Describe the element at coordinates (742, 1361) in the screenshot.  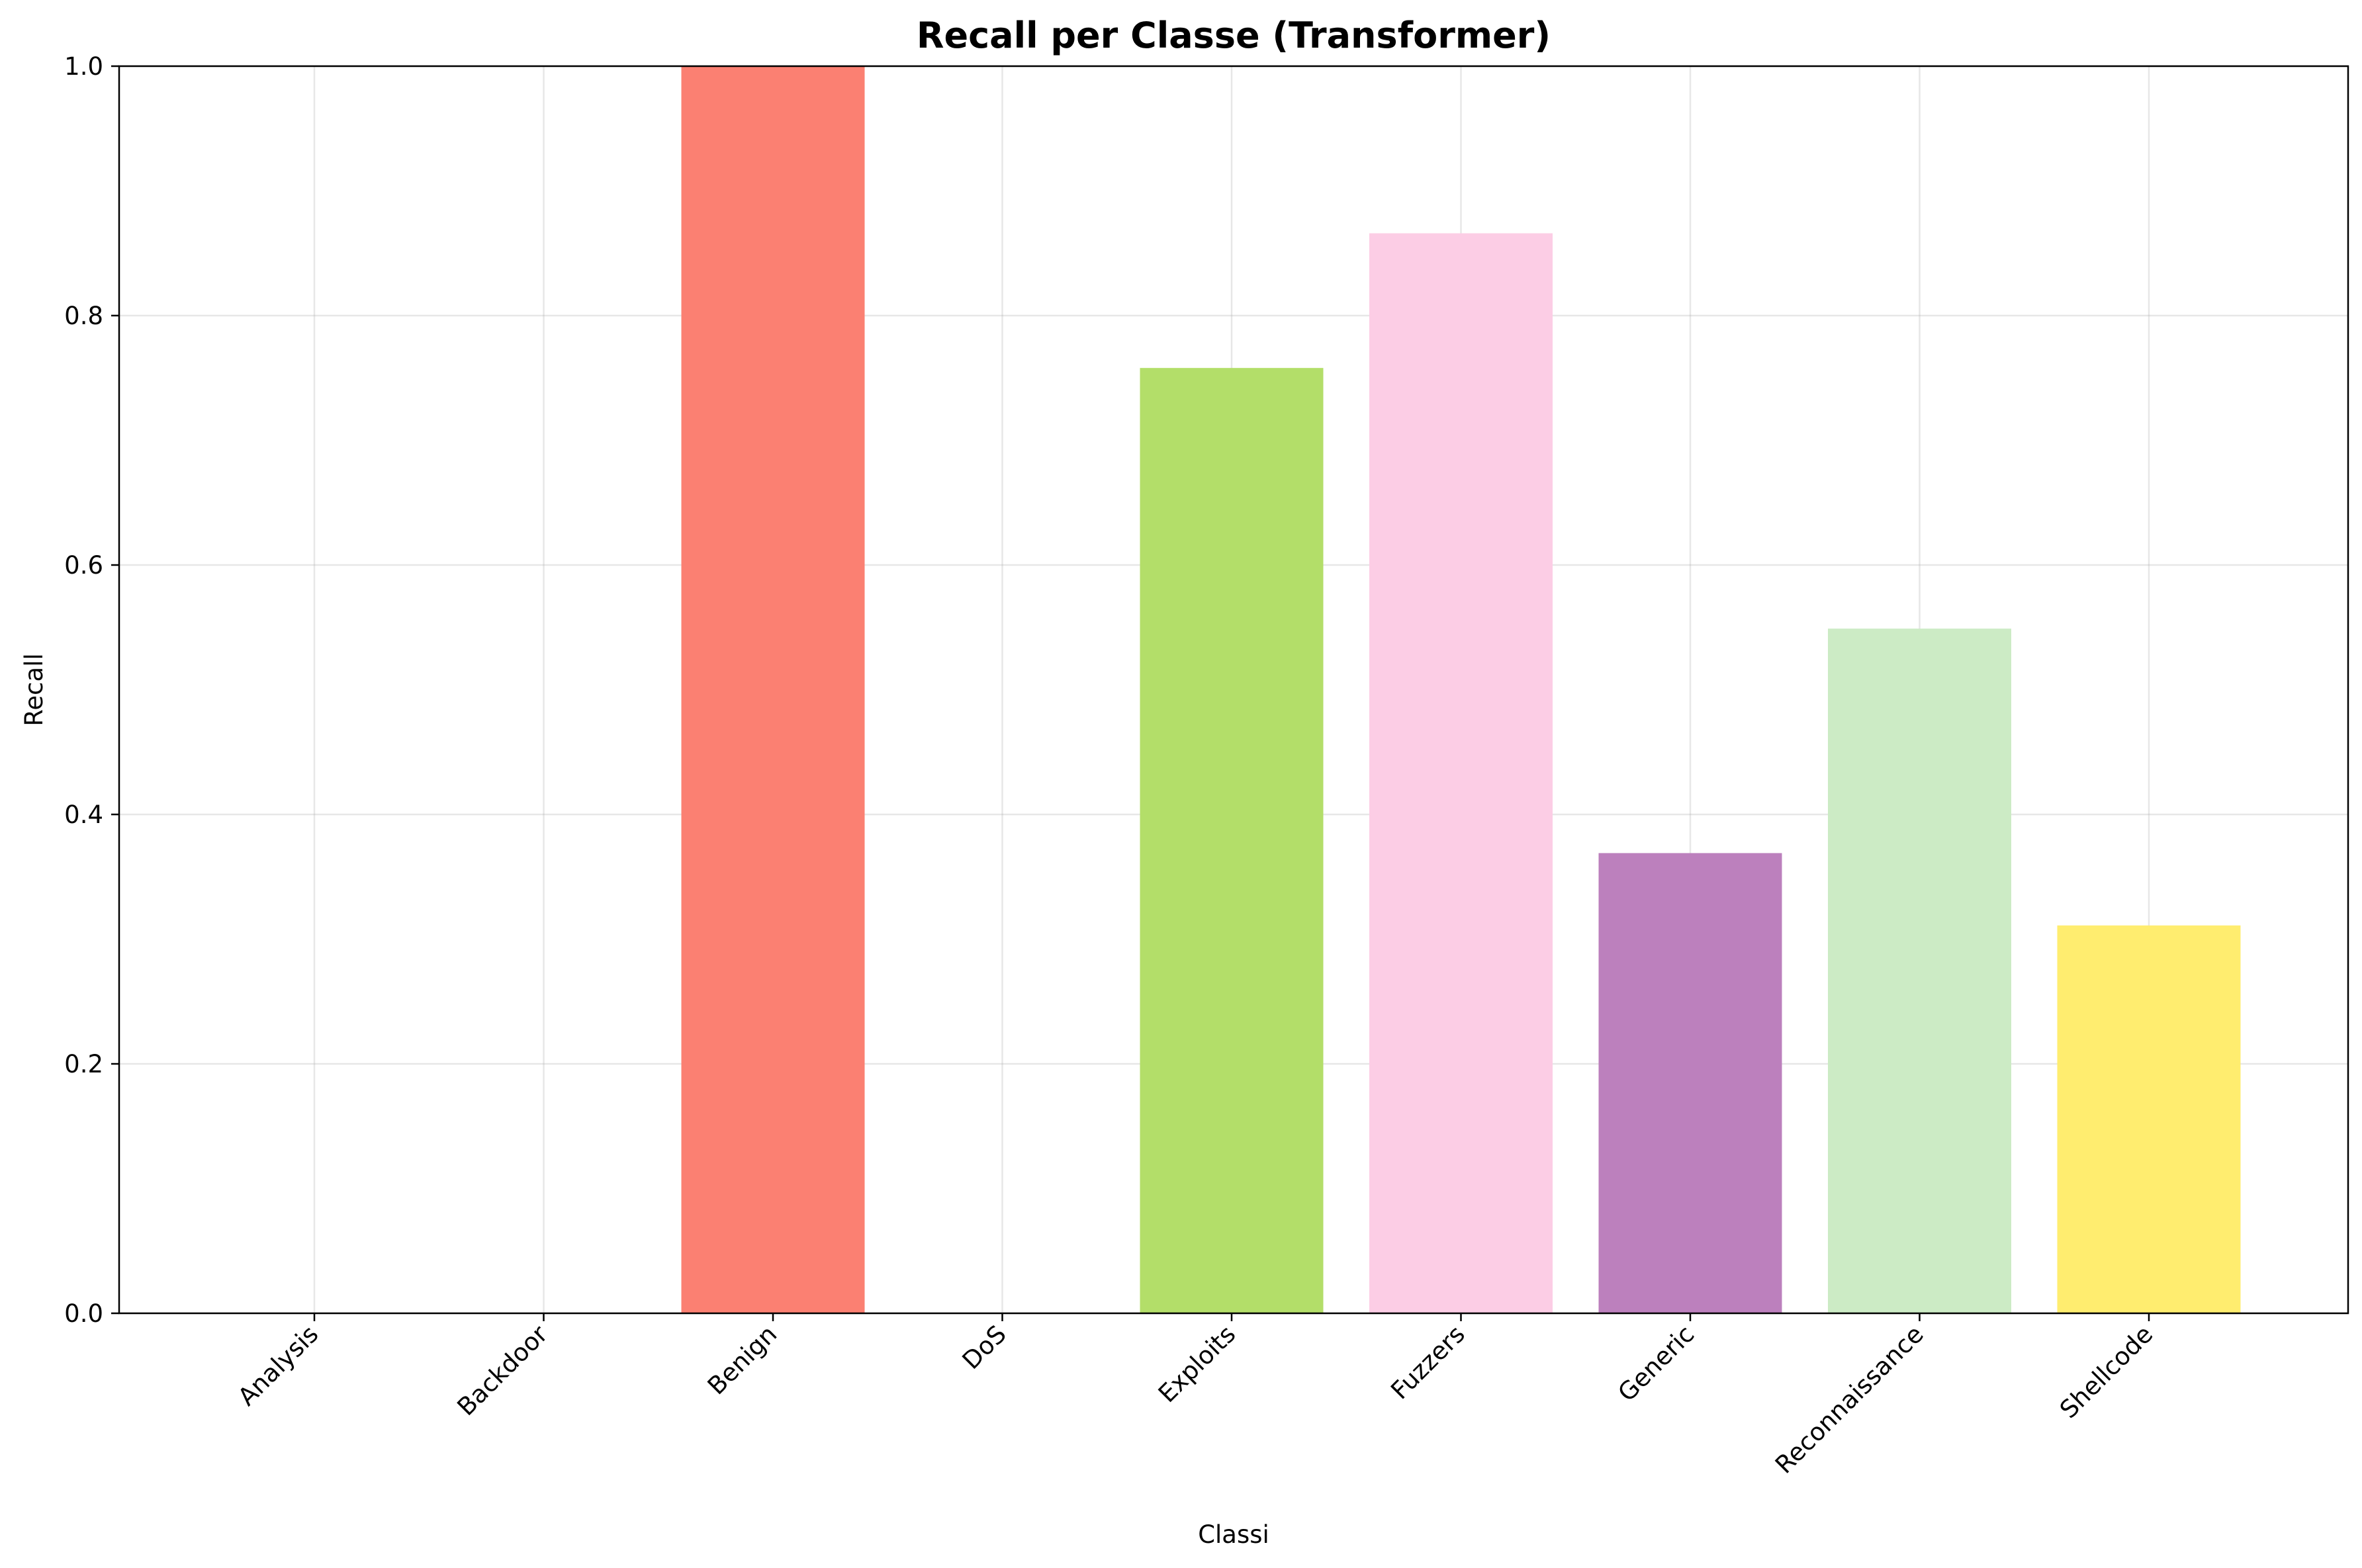
I see `x-tick-label-benign: Benign` at that location.